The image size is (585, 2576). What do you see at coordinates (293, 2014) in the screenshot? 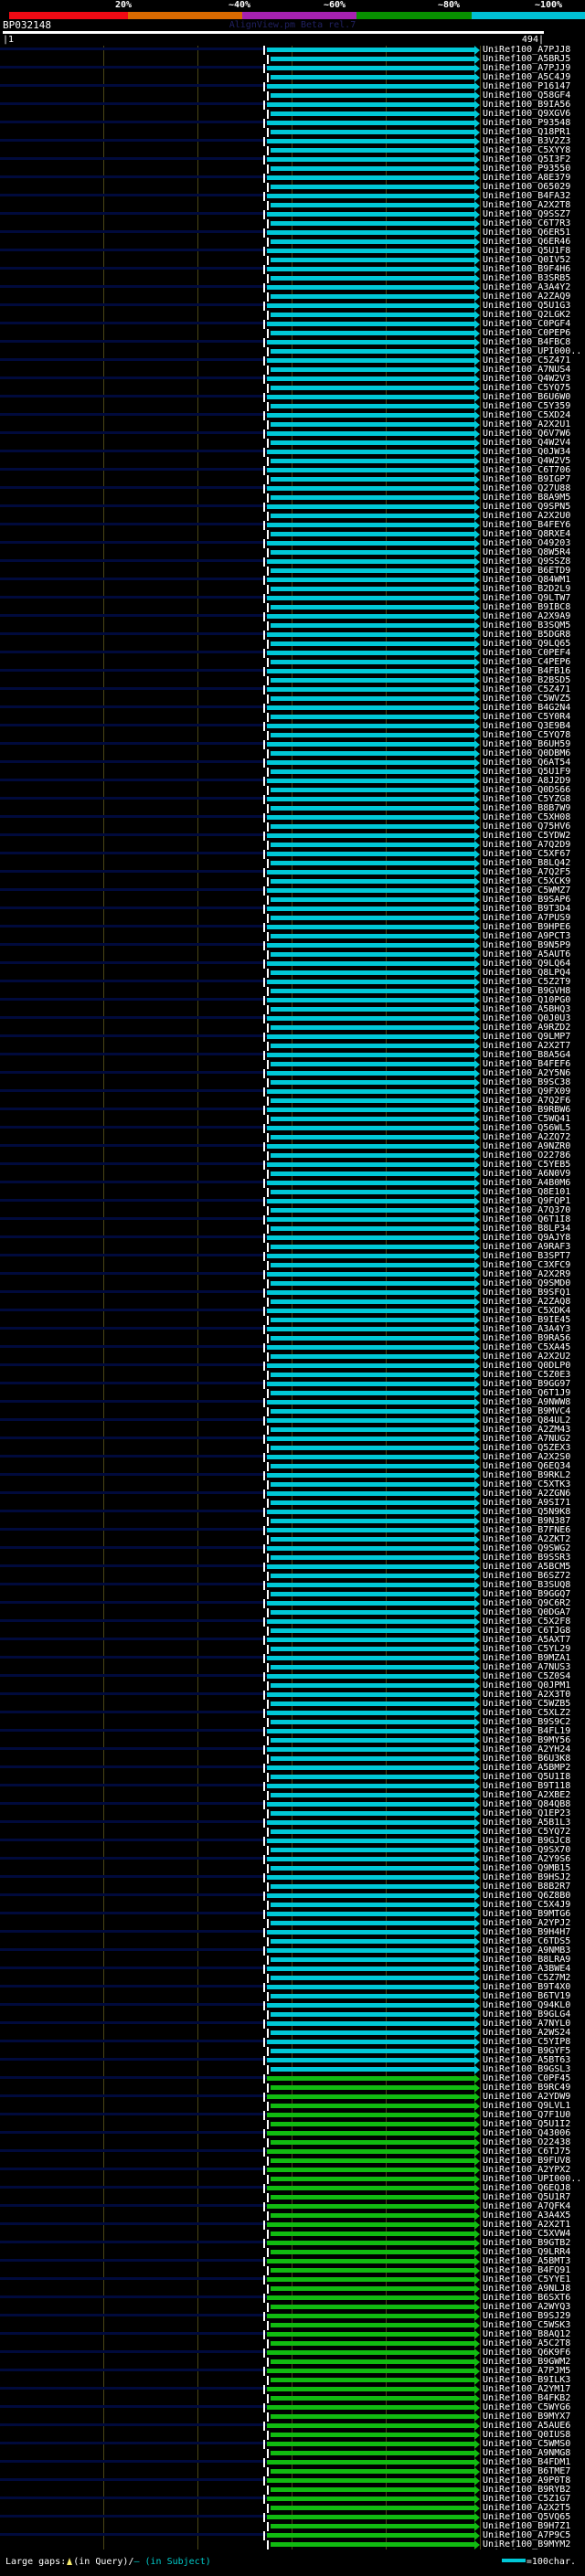
I see `alignment-row: UniRef100_B9GLG4` at bounding box center [293, 2014].